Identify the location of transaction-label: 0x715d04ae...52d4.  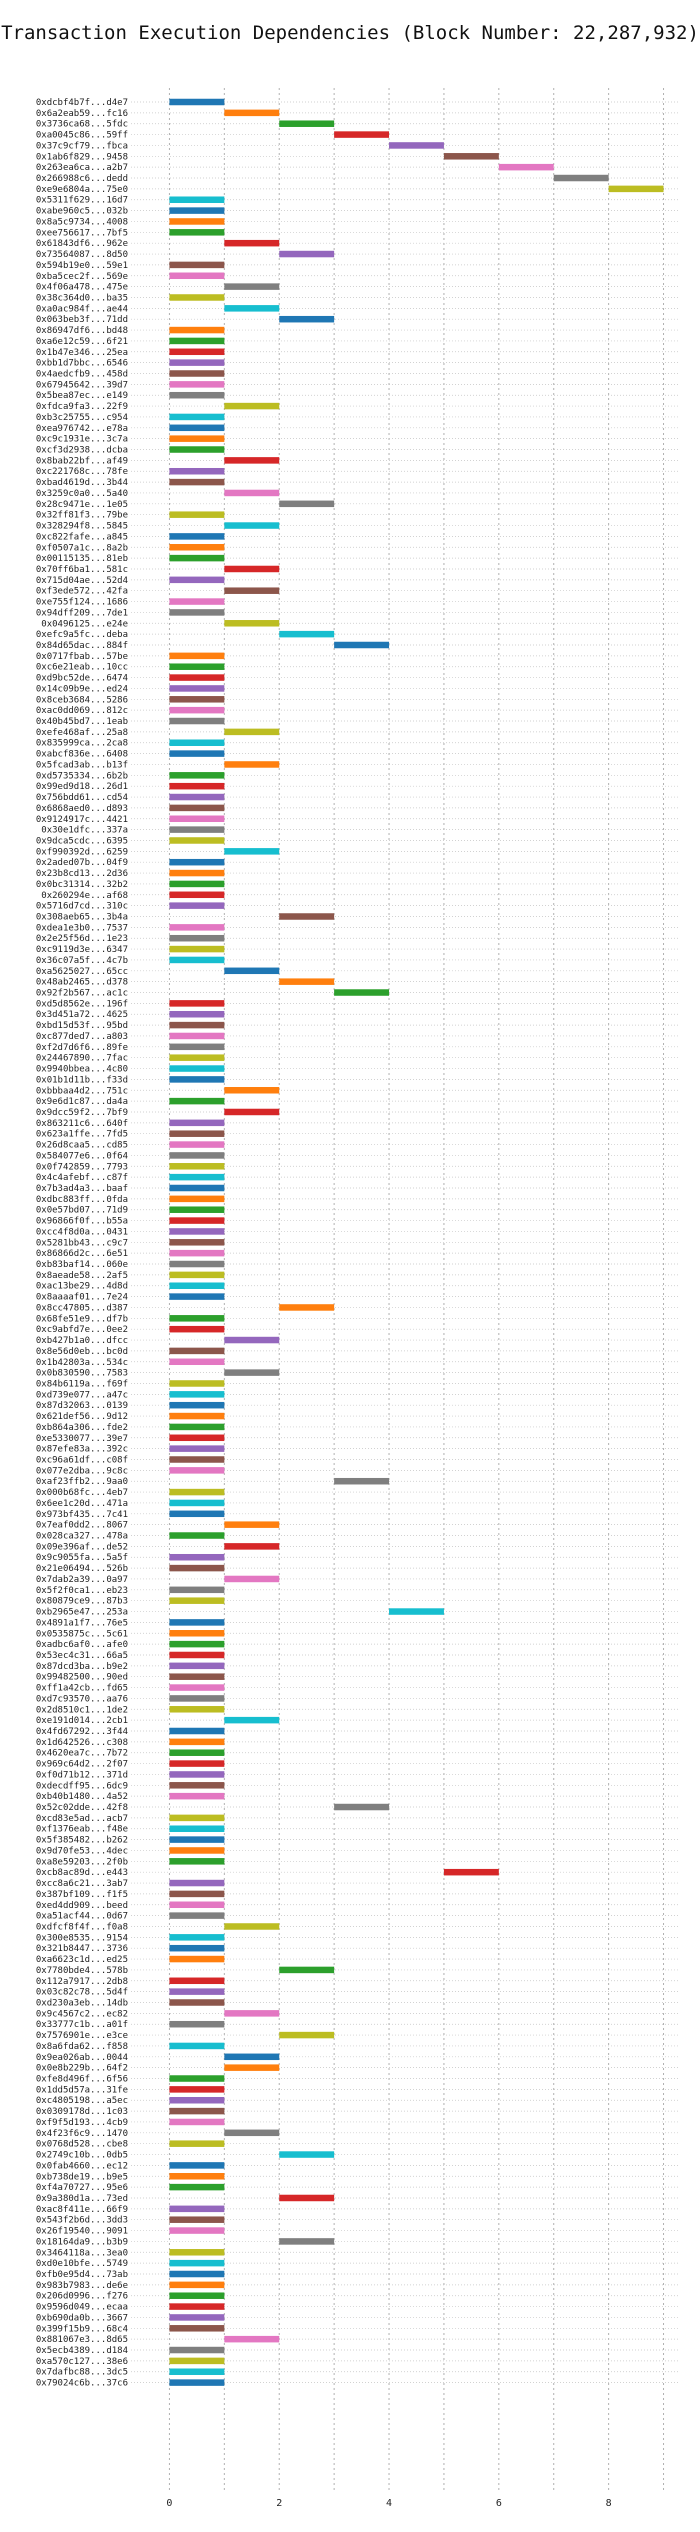
(82, 581).